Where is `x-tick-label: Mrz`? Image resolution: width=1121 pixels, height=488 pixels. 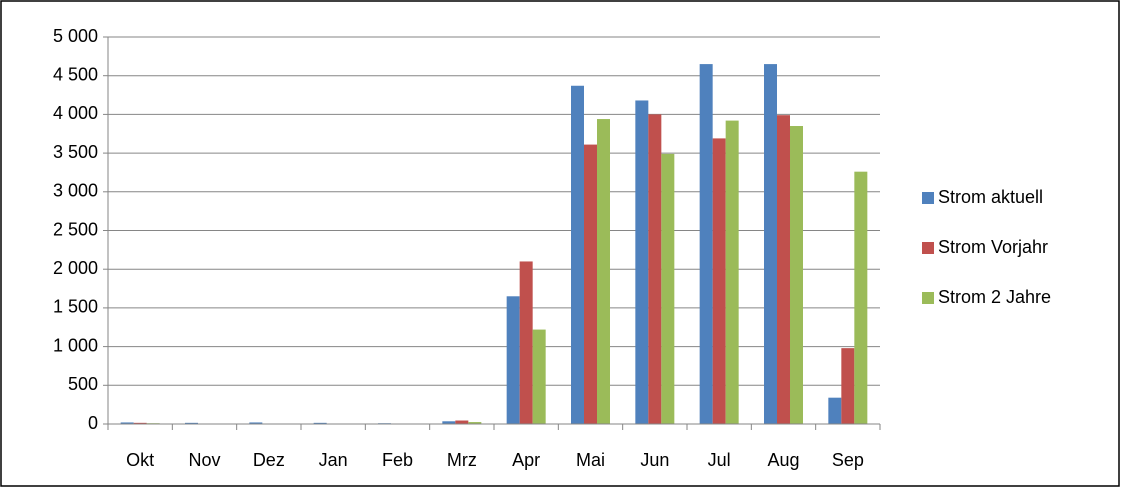
x-tick-label: Mrz is located at coordinates (462, 460).